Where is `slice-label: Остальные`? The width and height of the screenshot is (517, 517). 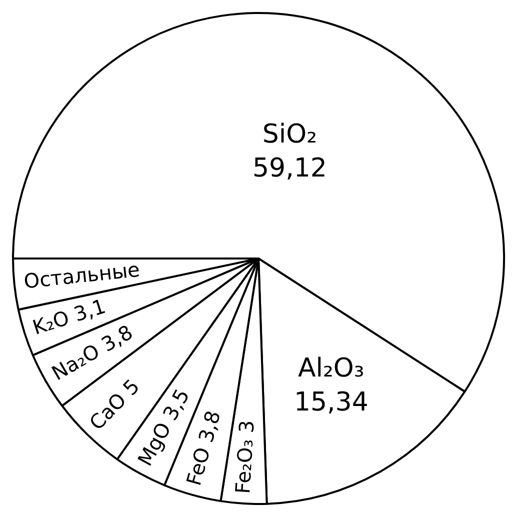
slice-label: Остальные is located at coordinates (81, 275).